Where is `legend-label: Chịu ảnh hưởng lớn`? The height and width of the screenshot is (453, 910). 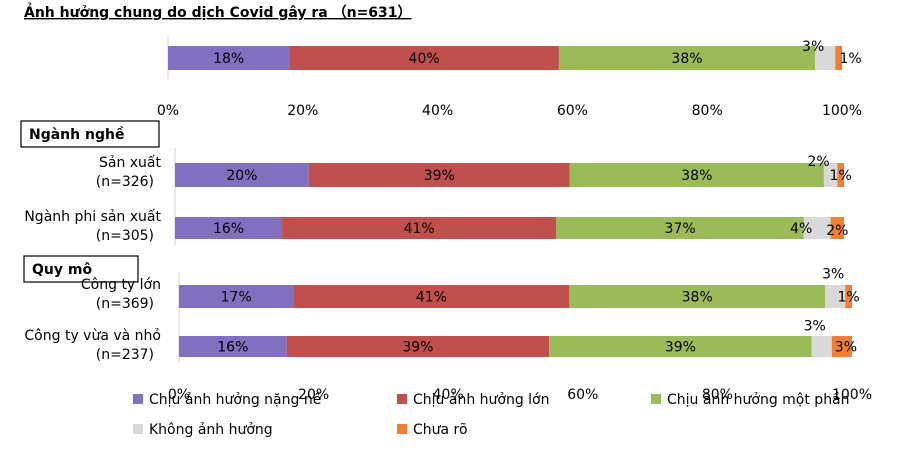
legend-label: Chịu ảnh hưởng lớn is located at coordinates (481, 400).